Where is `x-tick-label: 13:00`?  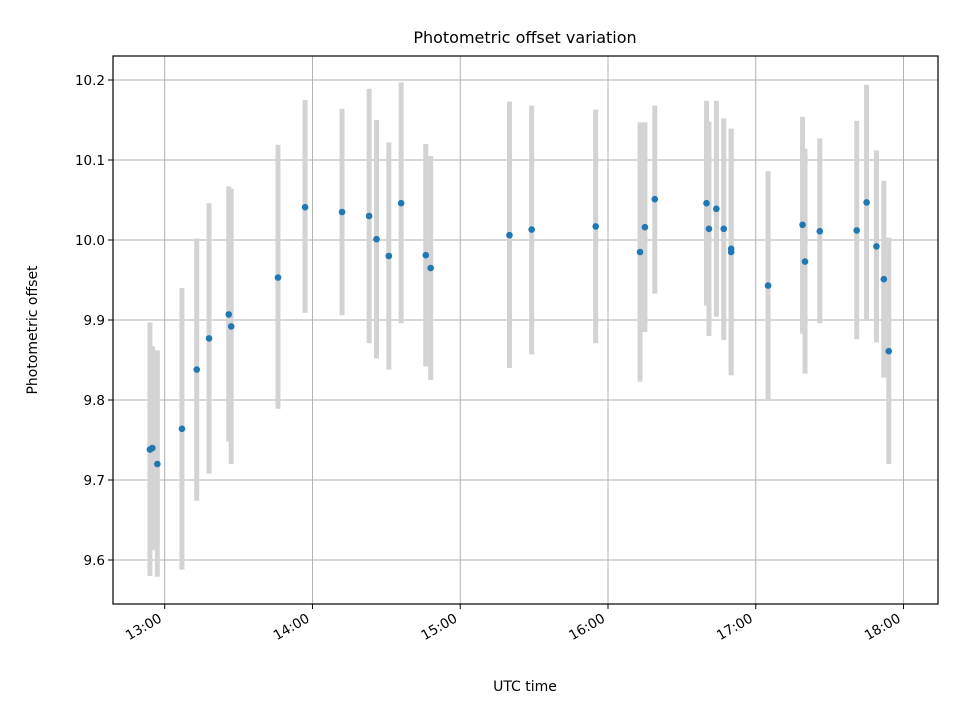 x-tick-label: 13:00 is located at coordinates (144, 627).